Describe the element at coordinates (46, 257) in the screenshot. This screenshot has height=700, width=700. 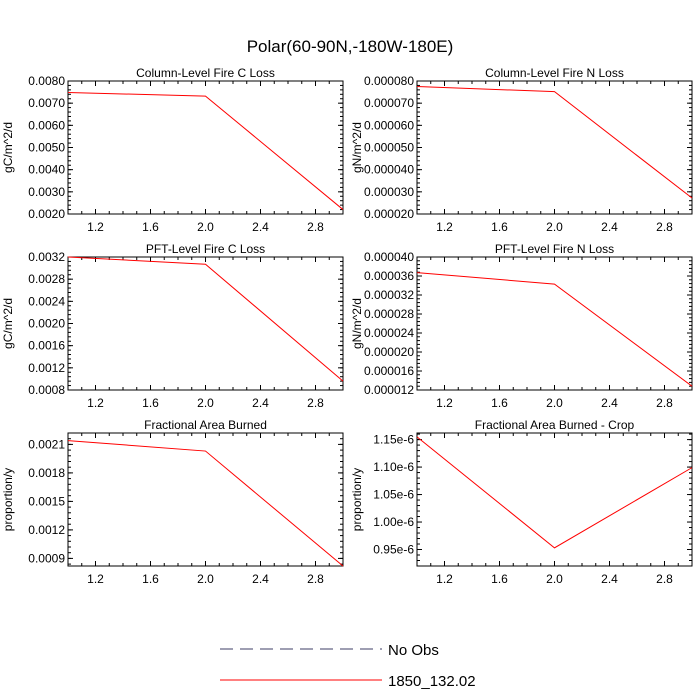
I see `y-tick-label: 0.0032` at that location.